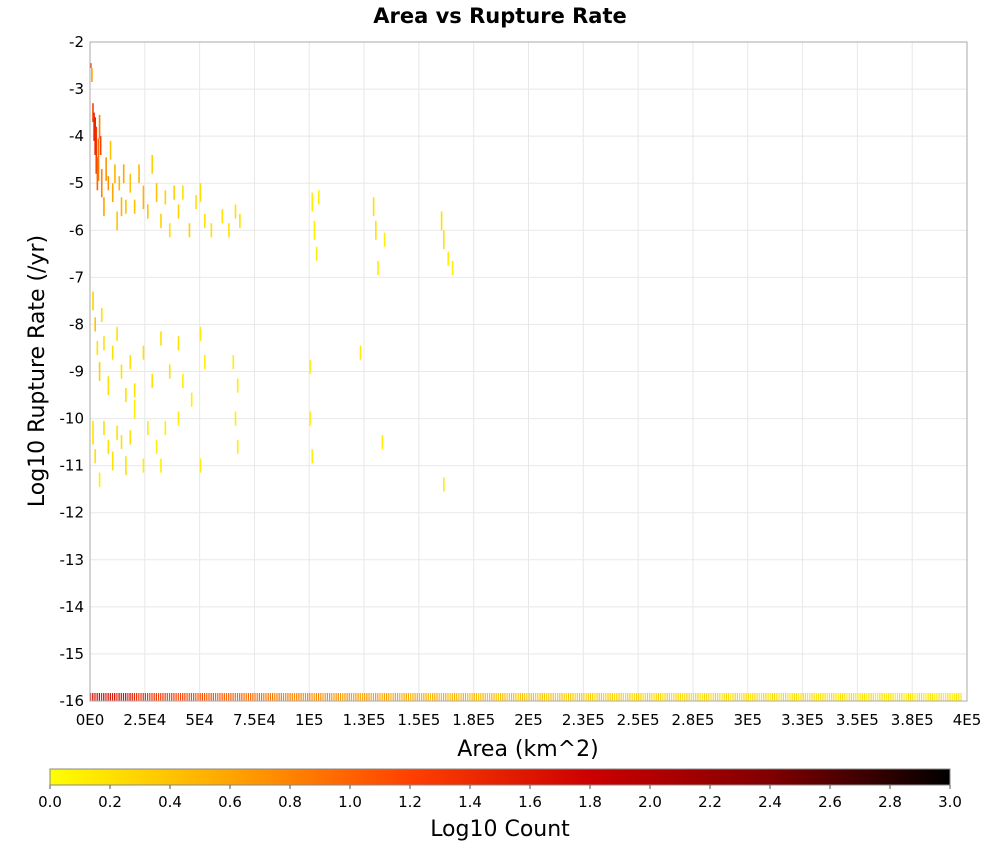 This screenshot has width=1000, height=850. Describe the element at coordinates (770, 802) in the screenshot. I see `colorbar-tick-label: 2.4` at that location.